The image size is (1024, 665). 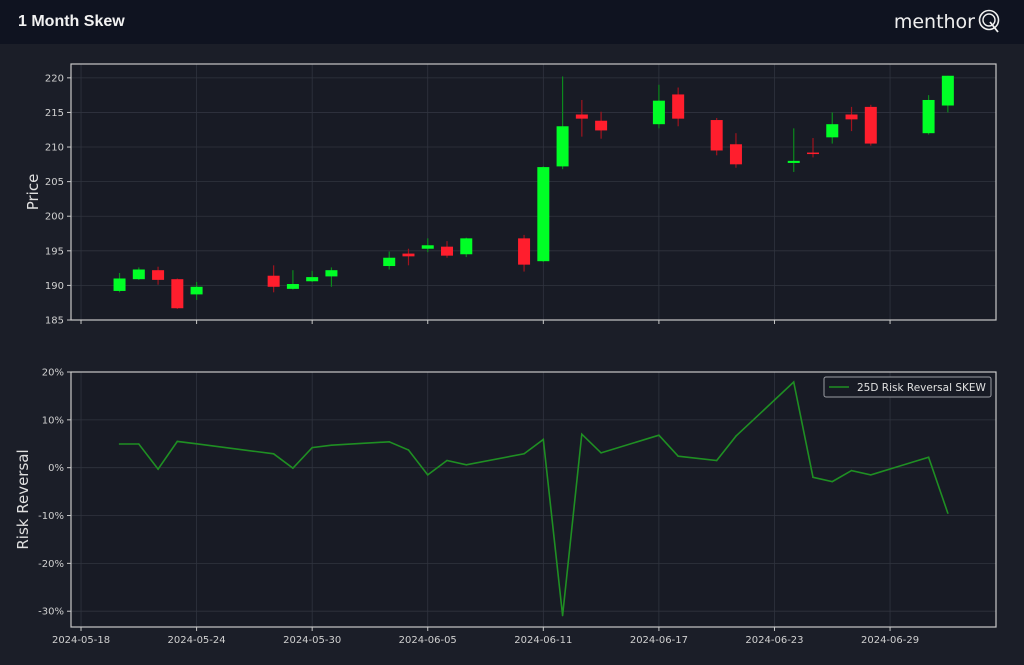 What do you see at coordinates (989, 21) in the screenshot?
I see `logo-q-icon` at bounding box center [989, 21].